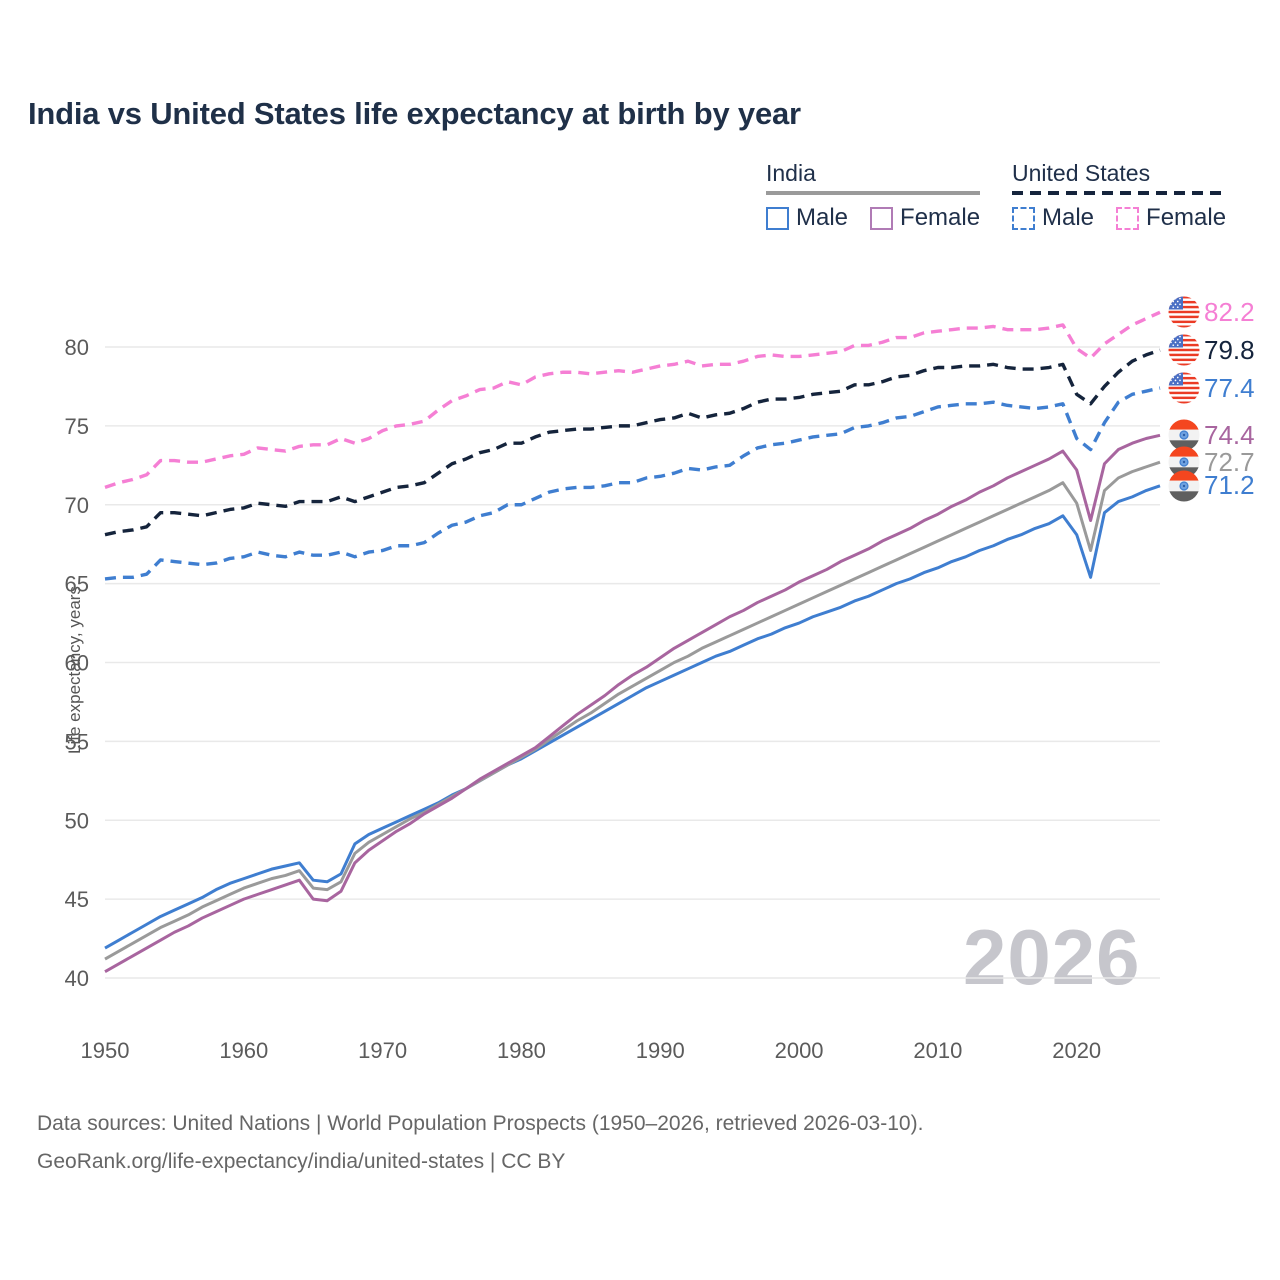 The image size is (1280, 1280). What do you see at coordinates (105, 1050) in the screenshot?
I see `x-tick-label: 1950` at bounding box center [105, 1050].